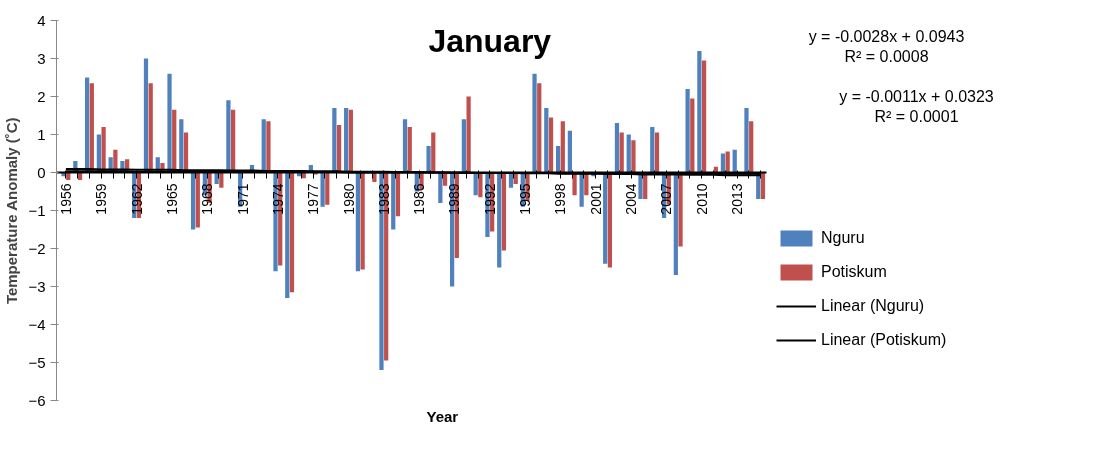  Describe the element at coordinates (737, 199) in the screenshot. I see `x-tick-label: 2013` at that location.